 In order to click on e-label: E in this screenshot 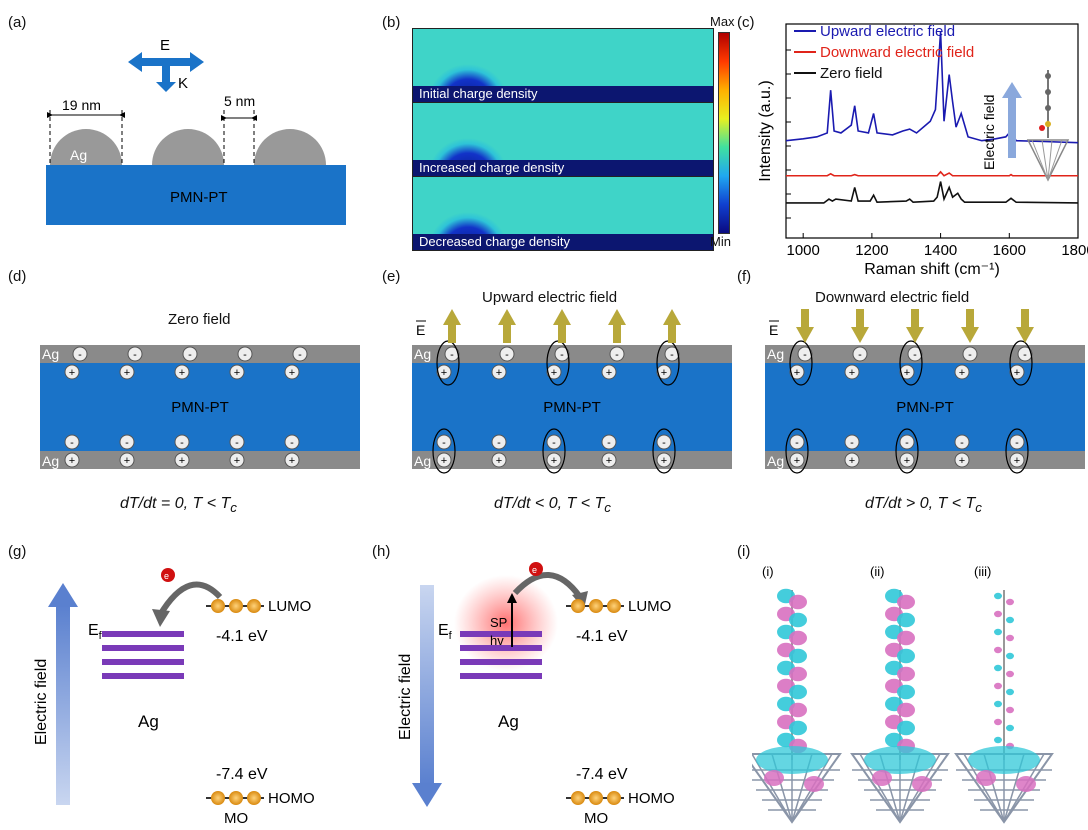, I will do `click(165, 45)`.